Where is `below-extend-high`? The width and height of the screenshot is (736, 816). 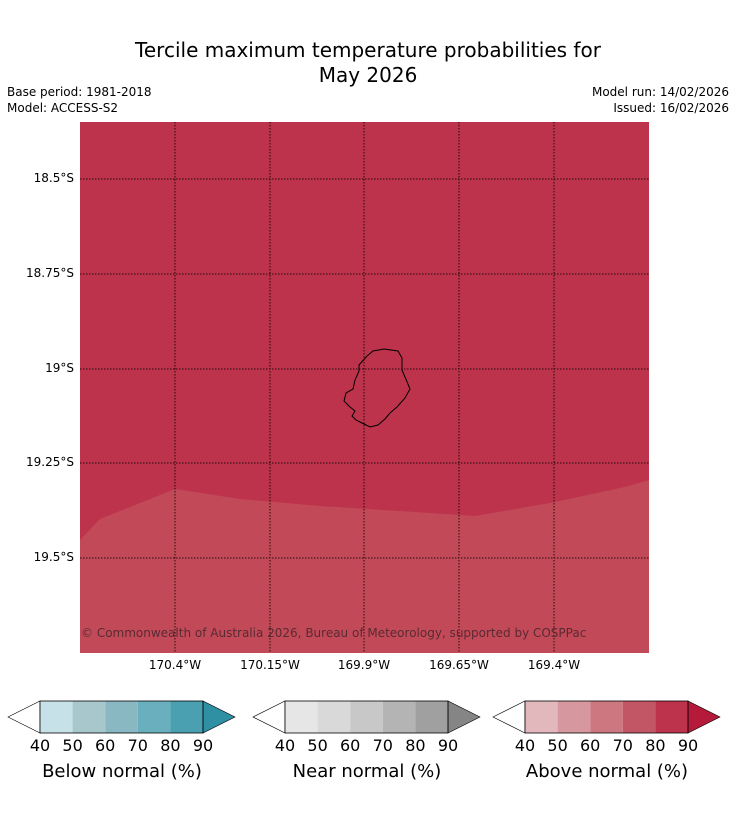 below-extend-high is located at coordinates (219, 717).